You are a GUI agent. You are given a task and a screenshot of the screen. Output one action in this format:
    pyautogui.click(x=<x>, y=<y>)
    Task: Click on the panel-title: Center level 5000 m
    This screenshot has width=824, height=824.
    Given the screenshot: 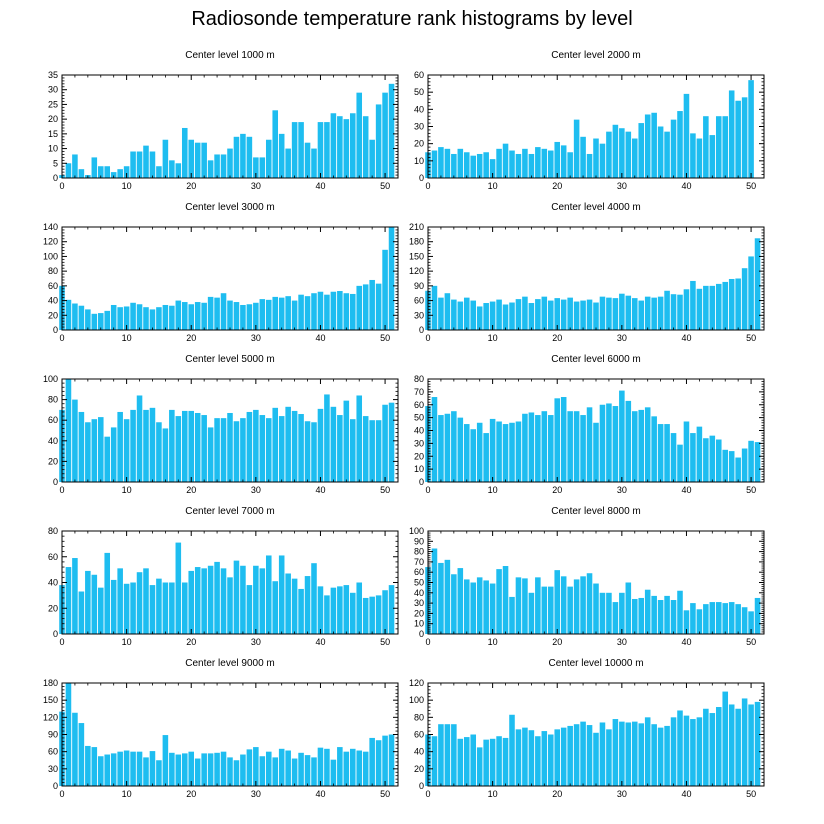 What is the action you would take?
    pyautogui.click(x=230, y=359)
    